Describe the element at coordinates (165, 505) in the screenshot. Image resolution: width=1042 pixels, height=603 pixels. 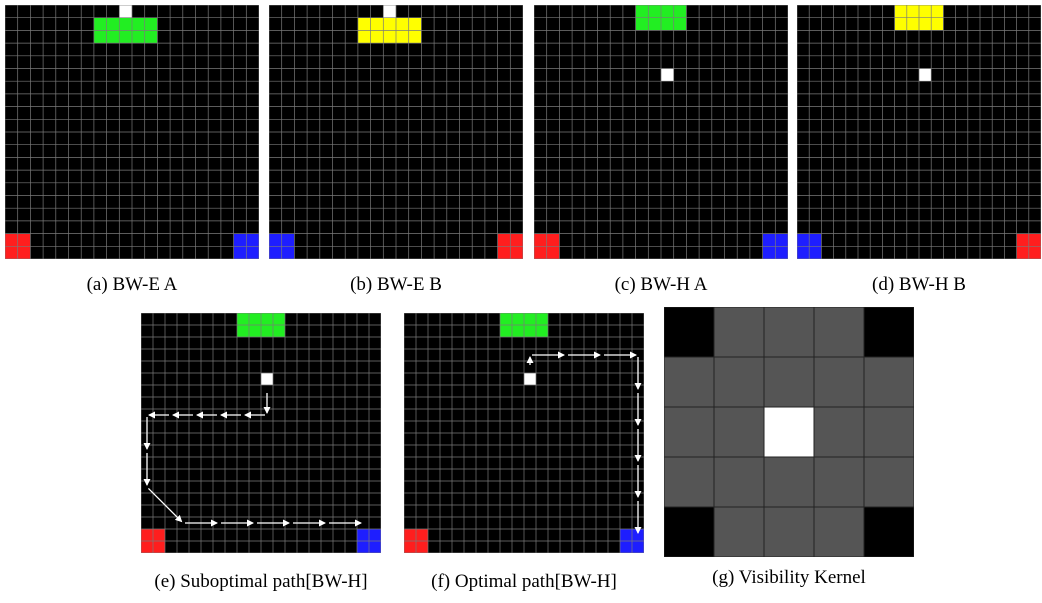
I see `path-arrow` at that location.